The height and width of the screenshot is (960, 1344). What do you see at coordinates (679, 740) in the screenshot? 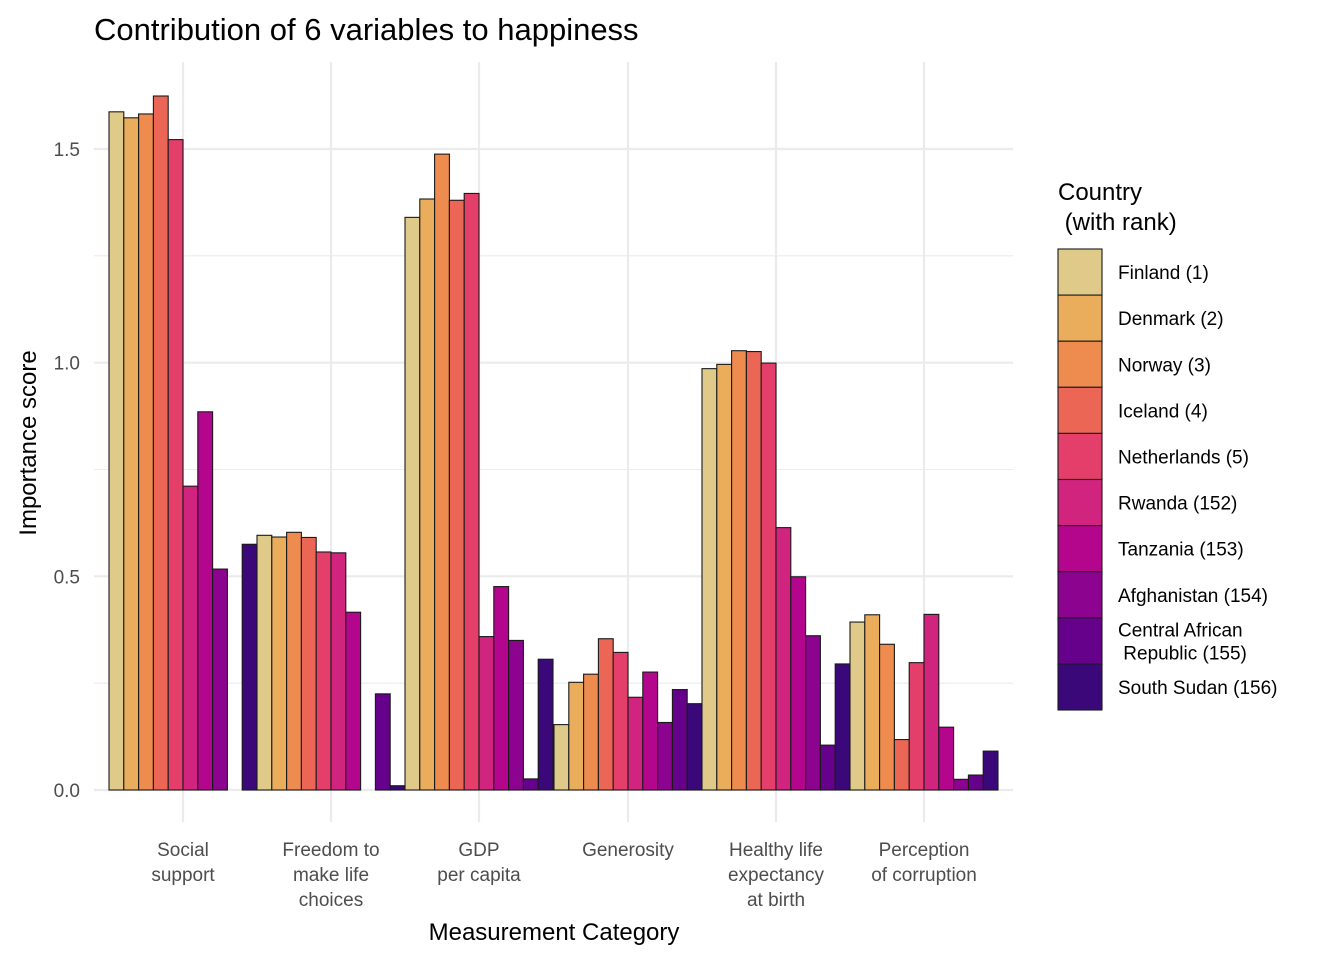
I see `bar: Central African Republic (155): 0.235` at bounding box center [679, 740].